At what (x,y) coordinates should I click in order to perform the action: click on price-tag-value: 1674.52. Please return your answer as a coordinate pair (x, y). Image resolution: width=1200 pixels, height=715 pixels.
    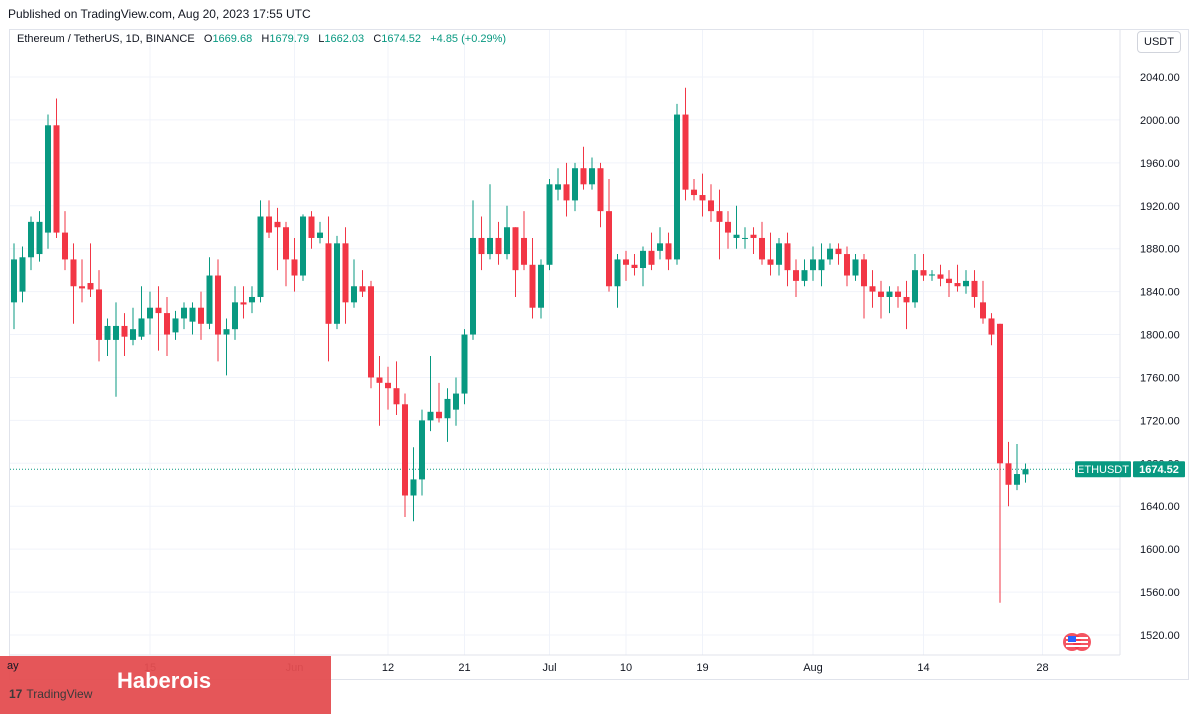
    Looking at the image, I should click on (1159, 470).